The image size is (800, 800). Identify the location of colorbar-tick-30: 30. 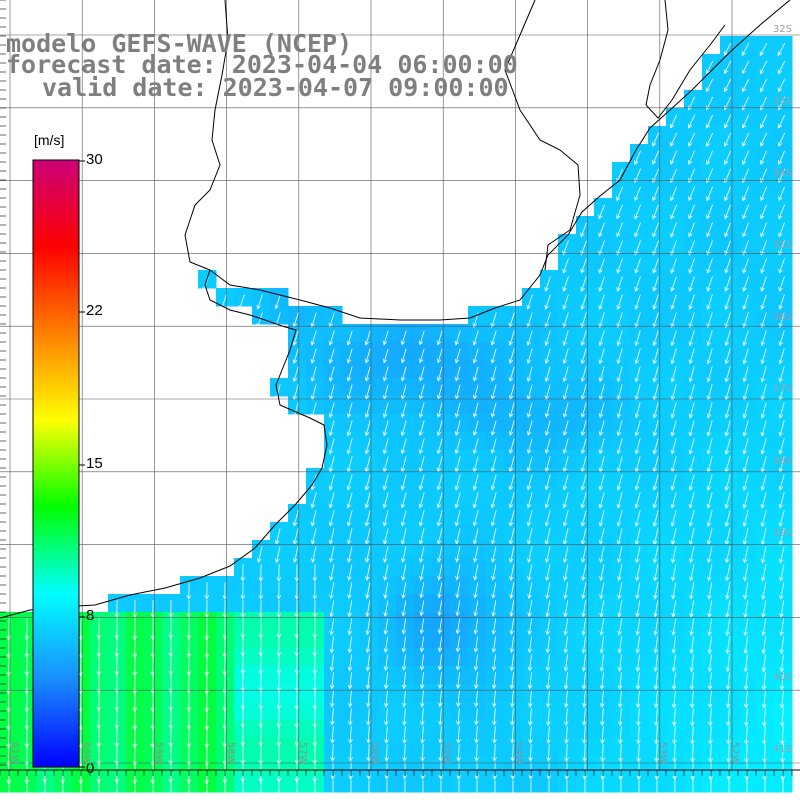
(94, 159).